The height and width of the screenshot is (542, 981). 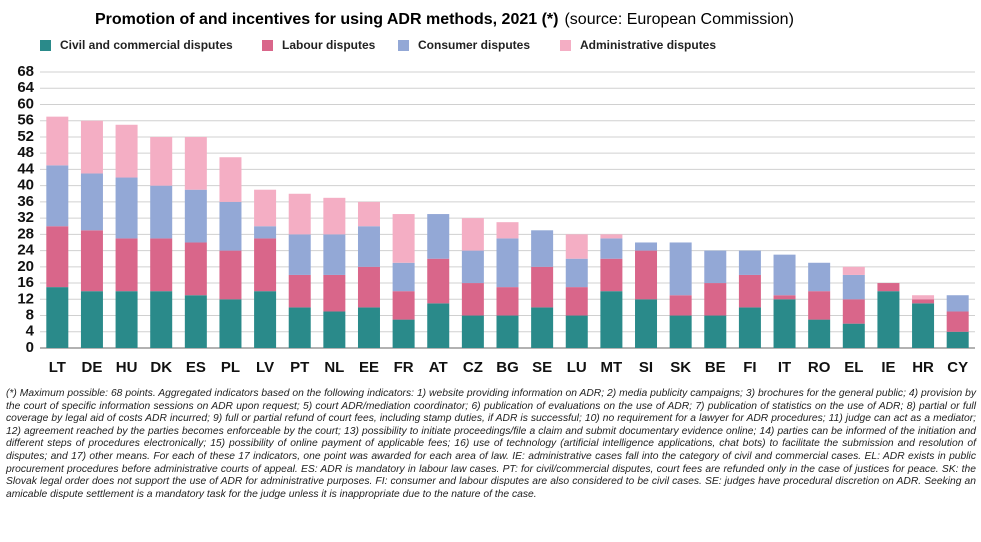 What do you see at coordinates (646, 367) in the screenshot?
I see `x-tick-label: SI` at bounding box center [646, 367].